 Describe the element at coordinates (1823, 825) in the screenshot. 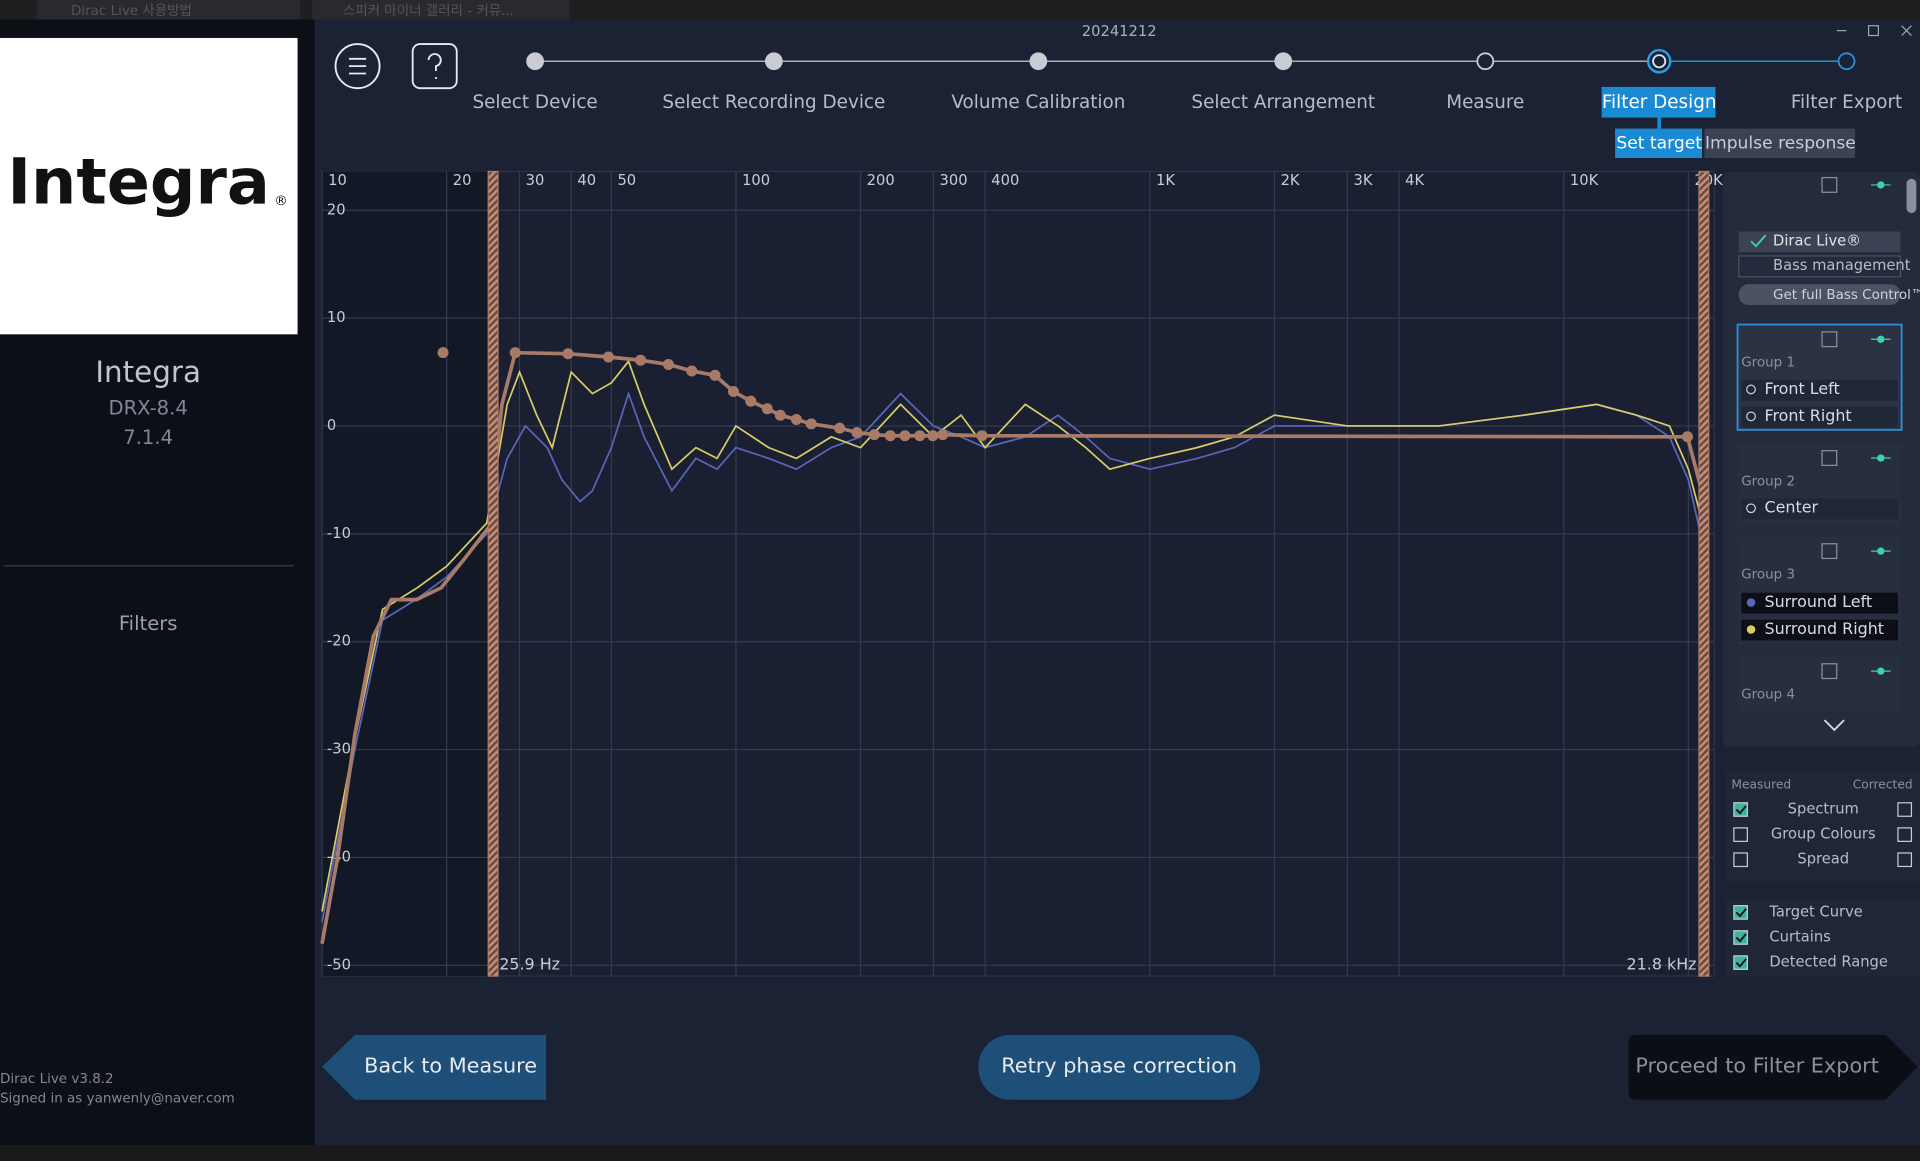

I see `options-panel` at that location.